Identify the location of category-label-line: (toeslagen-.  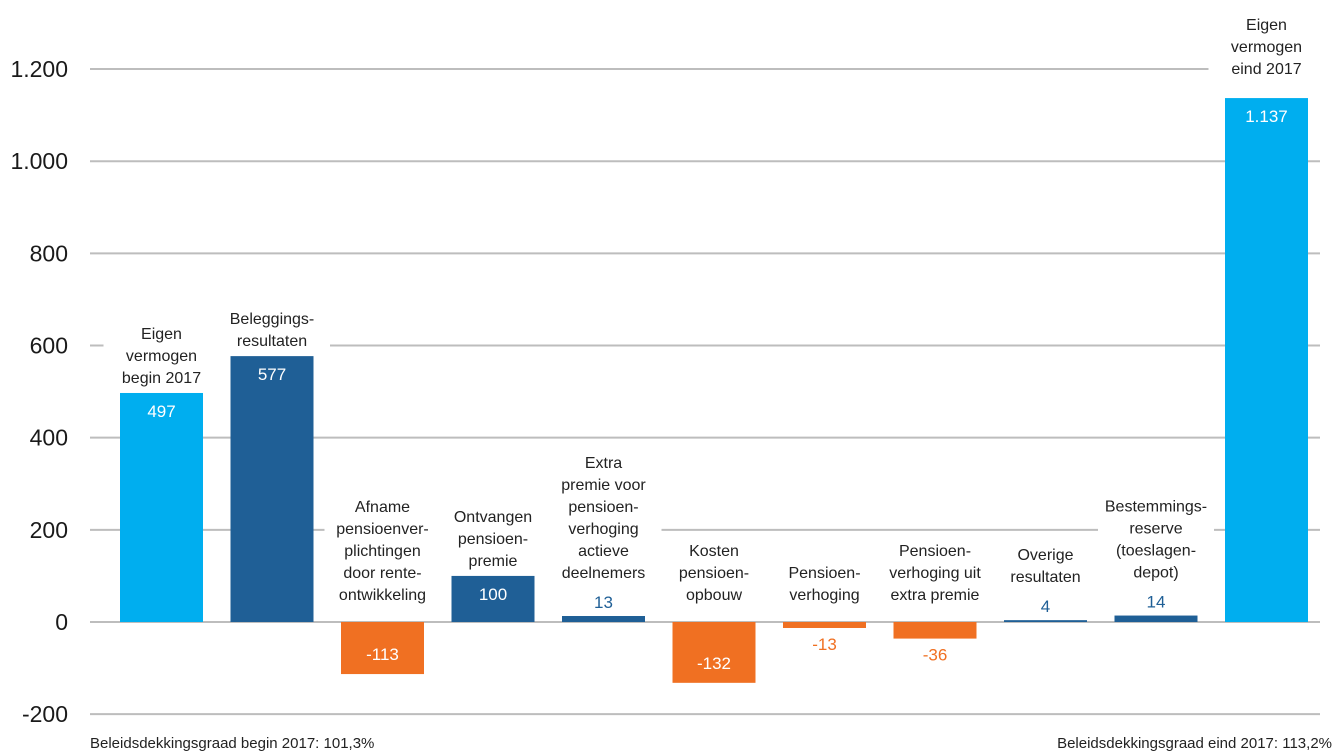
(1156, 551).